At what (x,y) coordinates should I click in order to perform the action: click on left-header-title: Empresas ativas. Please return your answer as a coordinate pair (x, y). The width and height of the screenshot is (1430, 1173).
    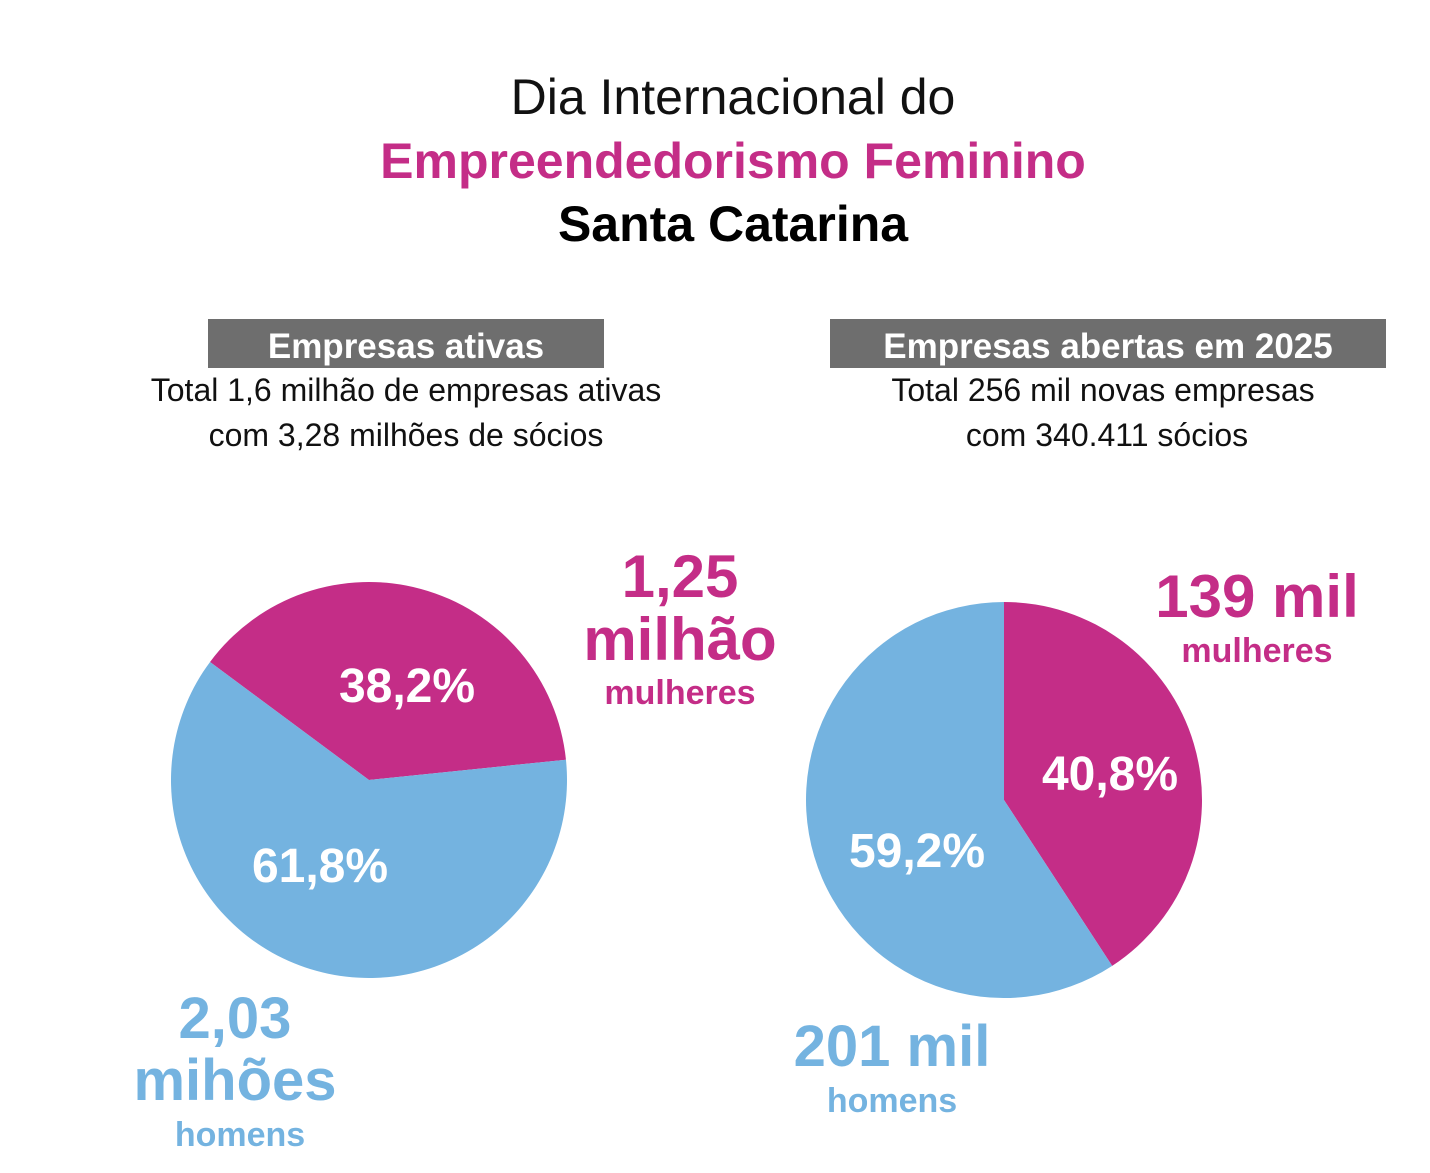
    Looking at the image, I should click on (406, 346).